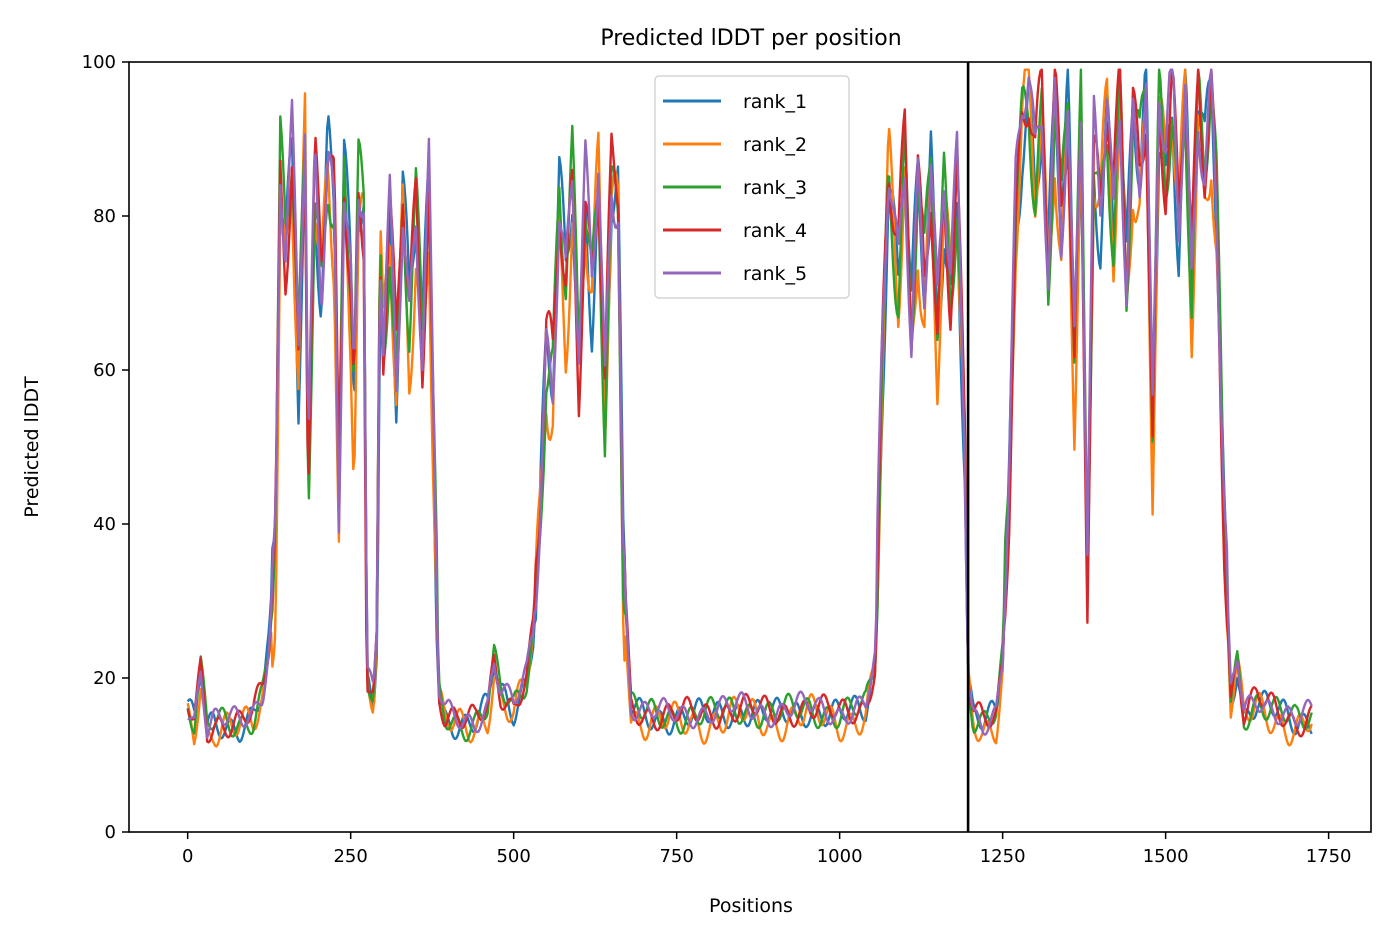  I want to click on y-tick-label: 40, so click(104, 524).